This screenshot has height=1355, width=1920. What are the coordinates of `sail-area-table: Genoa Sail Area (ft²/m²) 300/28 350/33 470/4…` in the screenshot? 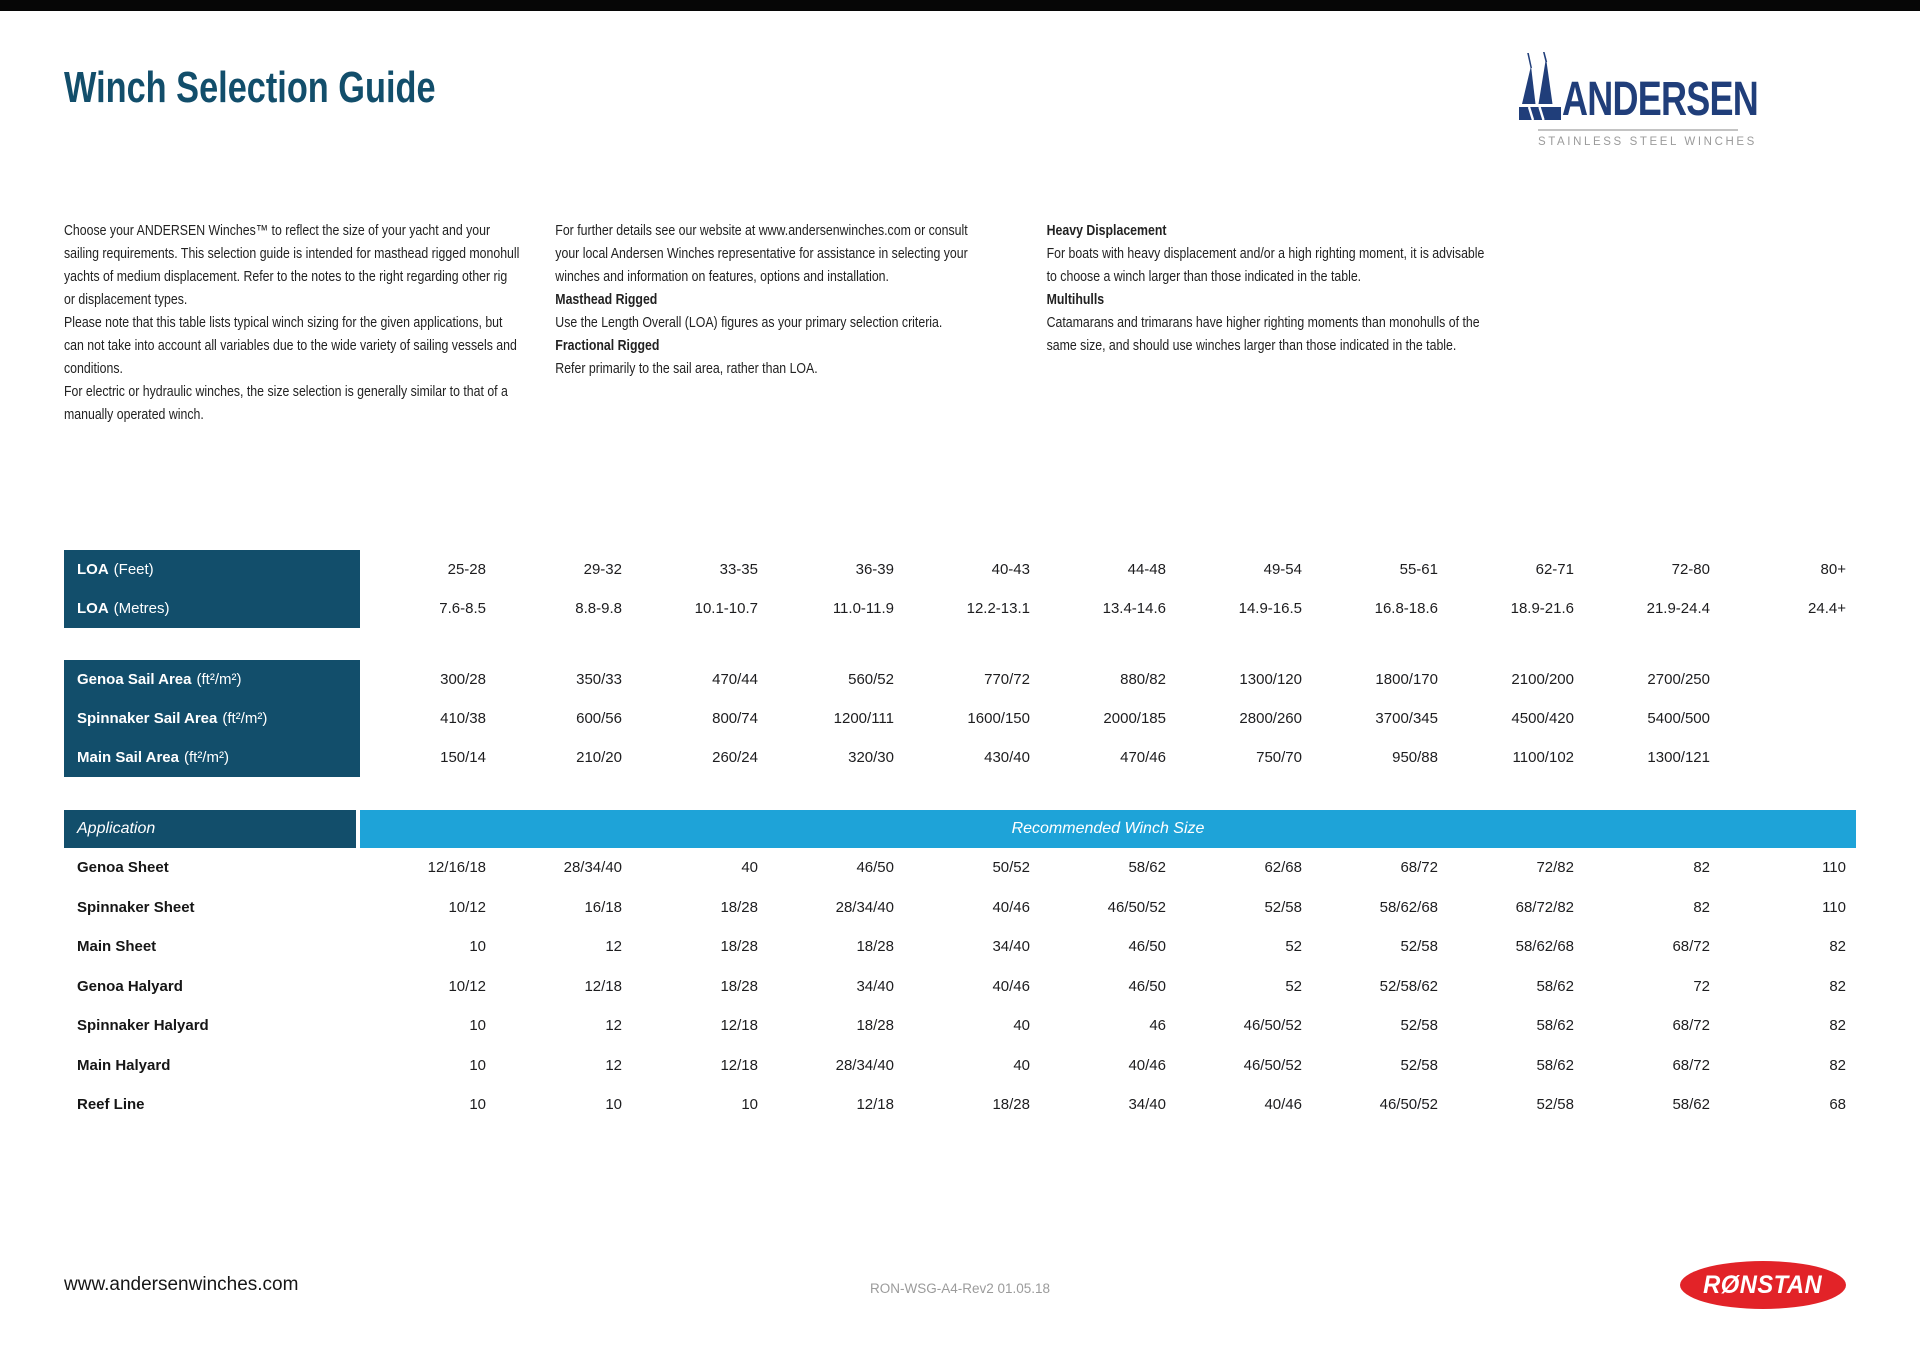 It's located at (960, 718).